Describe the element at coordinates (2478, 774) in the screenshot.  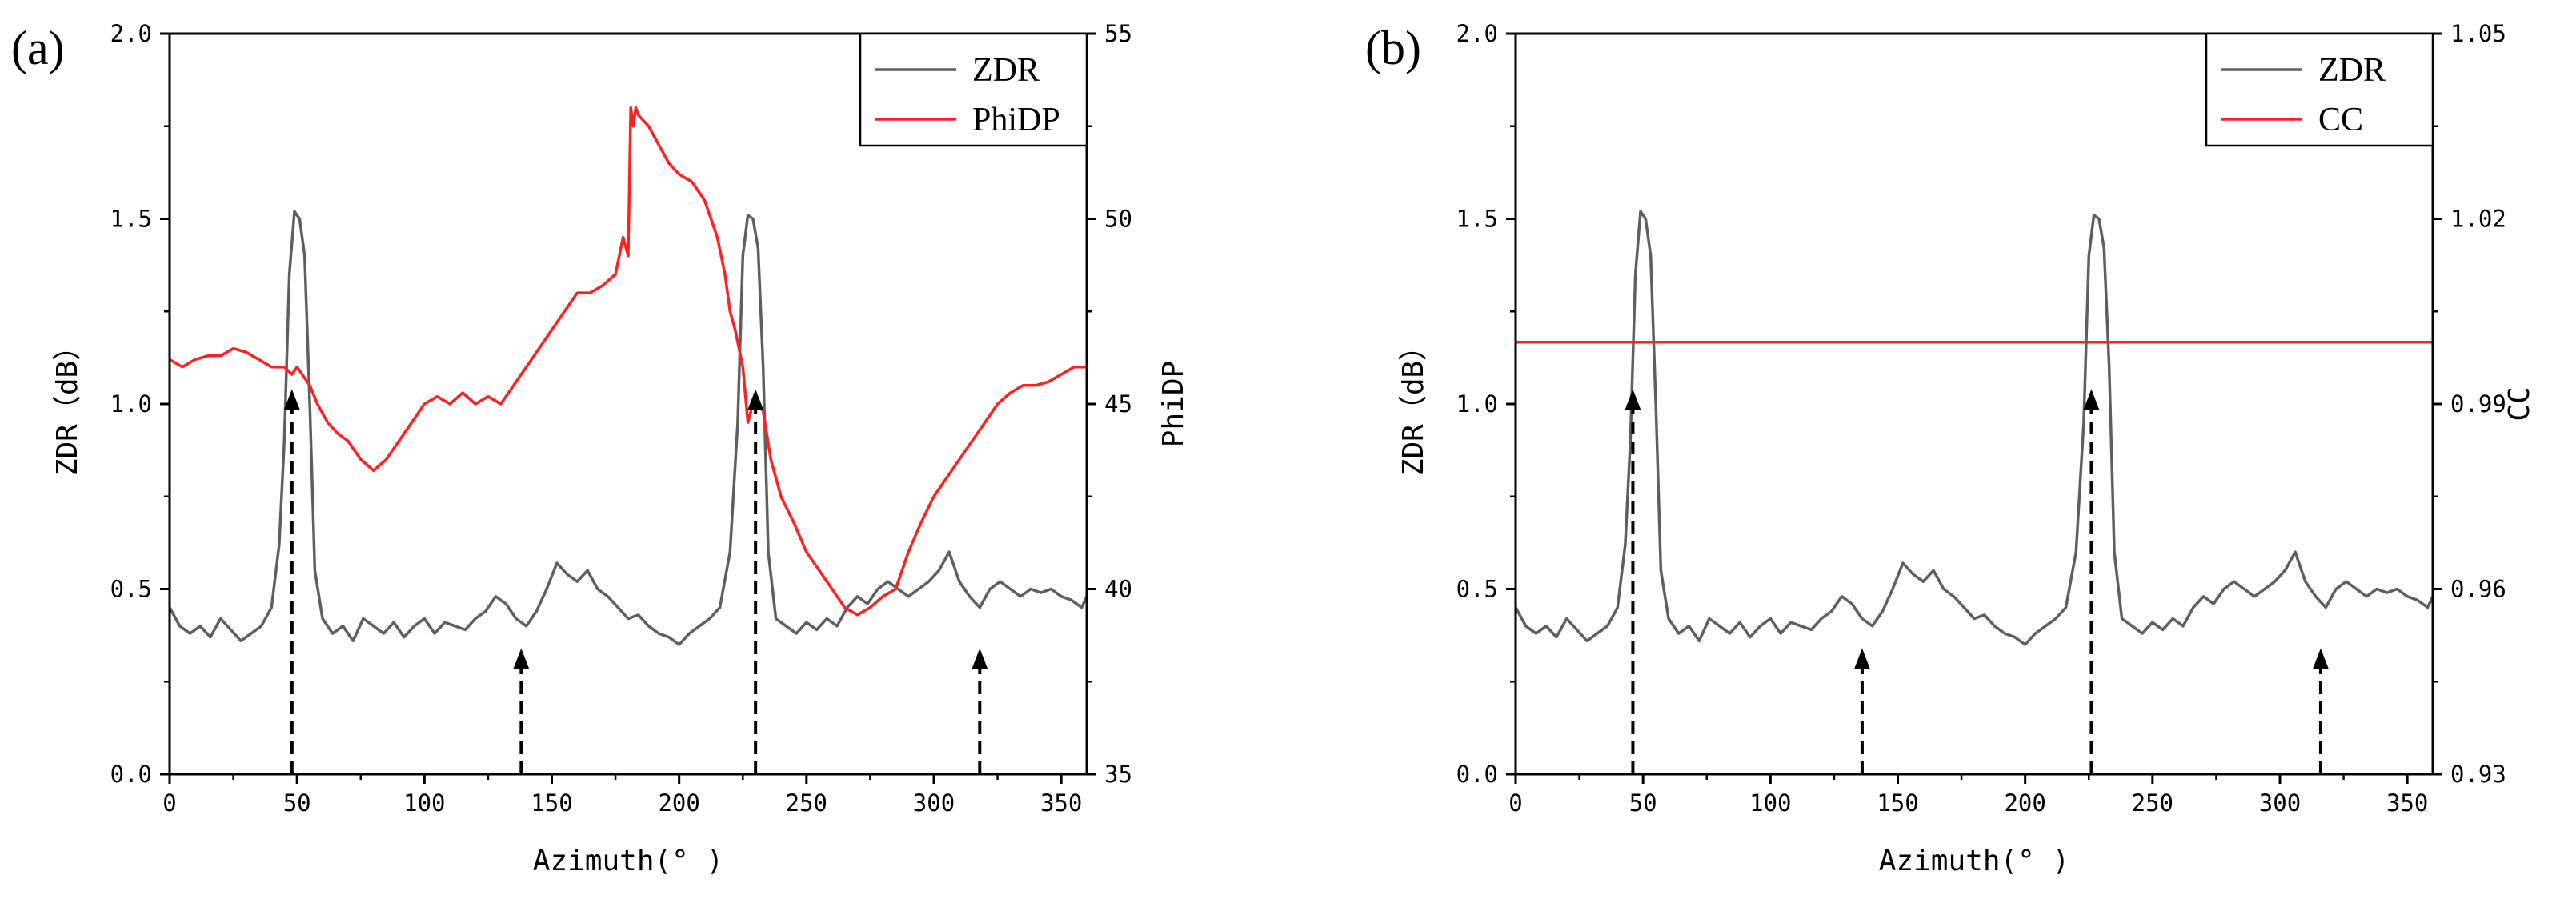
I see `y-right-tick-label: 0.93` at that location.